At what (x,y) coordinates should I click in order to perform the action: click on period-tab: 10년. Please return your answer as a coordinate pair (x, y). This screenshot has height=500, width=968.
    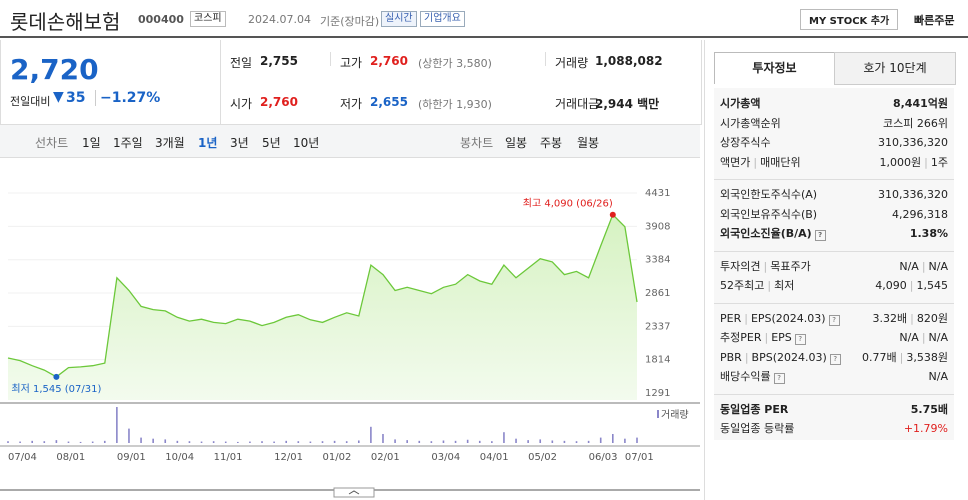
    Looking at the image, I should click on (306, 143).